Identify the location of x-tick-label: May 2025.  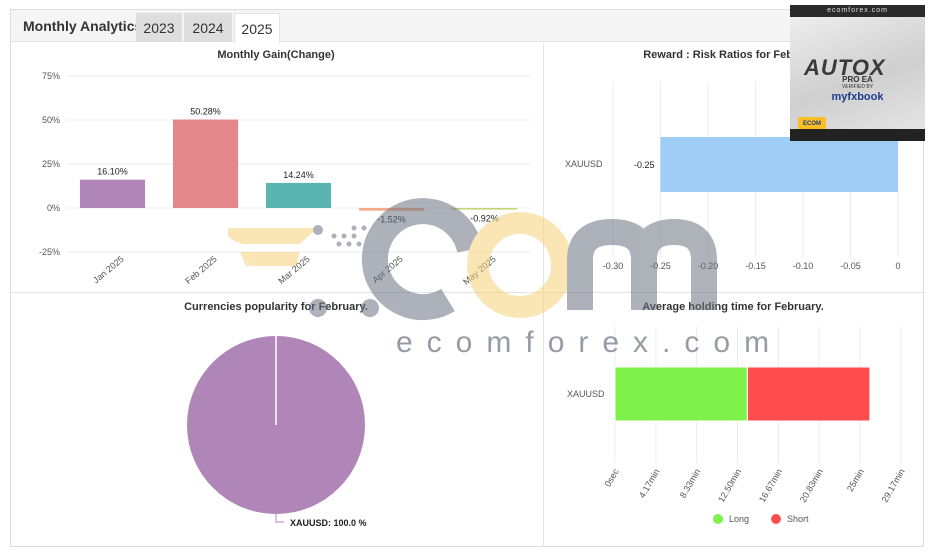
(479, 270).